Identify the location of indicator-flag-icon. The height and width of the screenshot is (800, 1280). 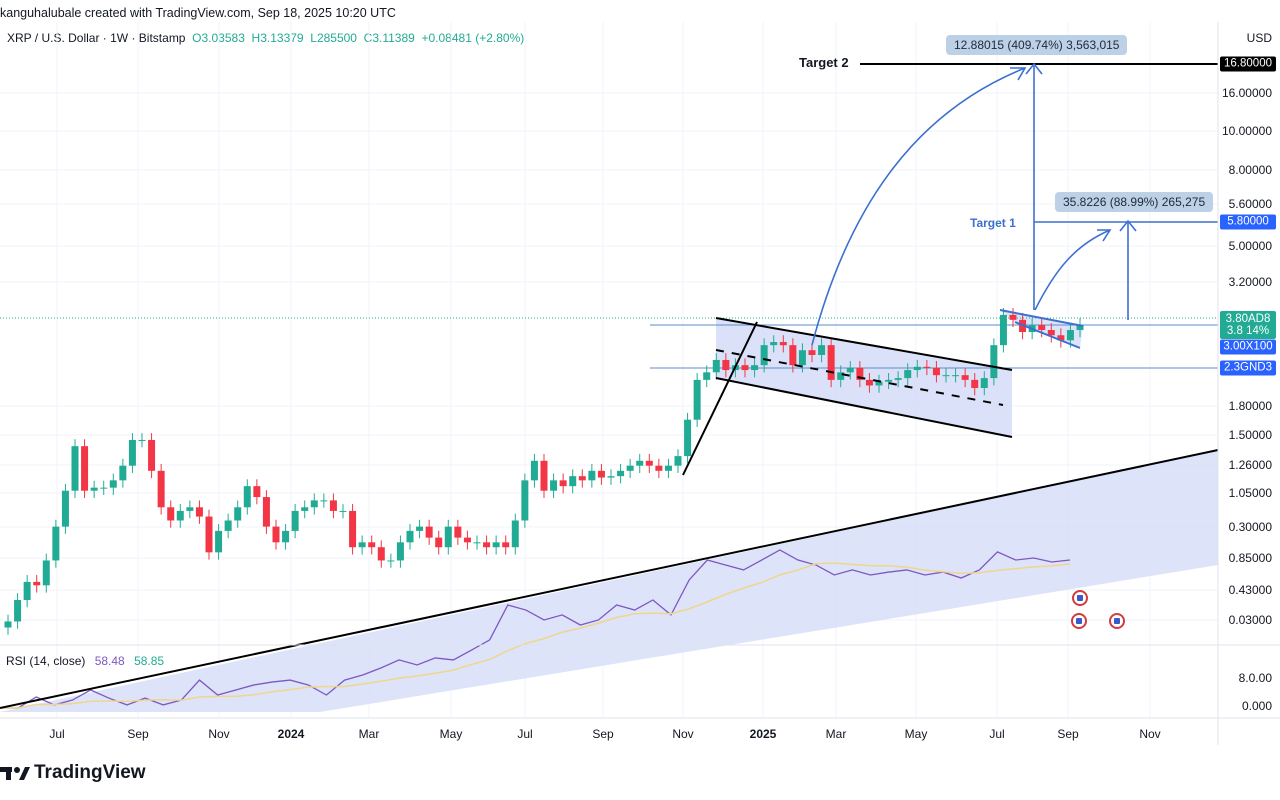
(1080, 598).